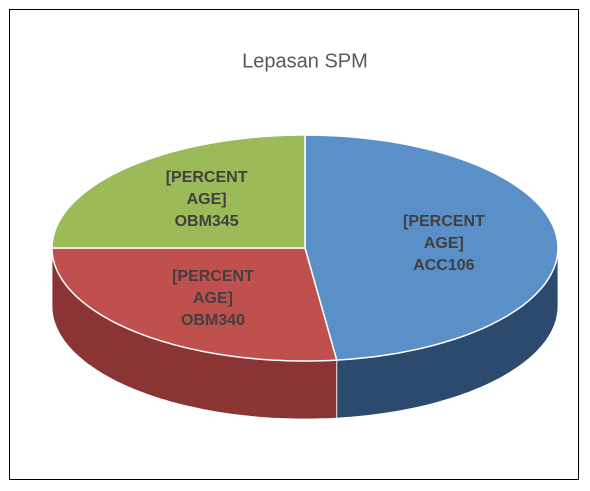  I want to click on data-label: [PERCENTAGE] ACC106, so click(444, 244).